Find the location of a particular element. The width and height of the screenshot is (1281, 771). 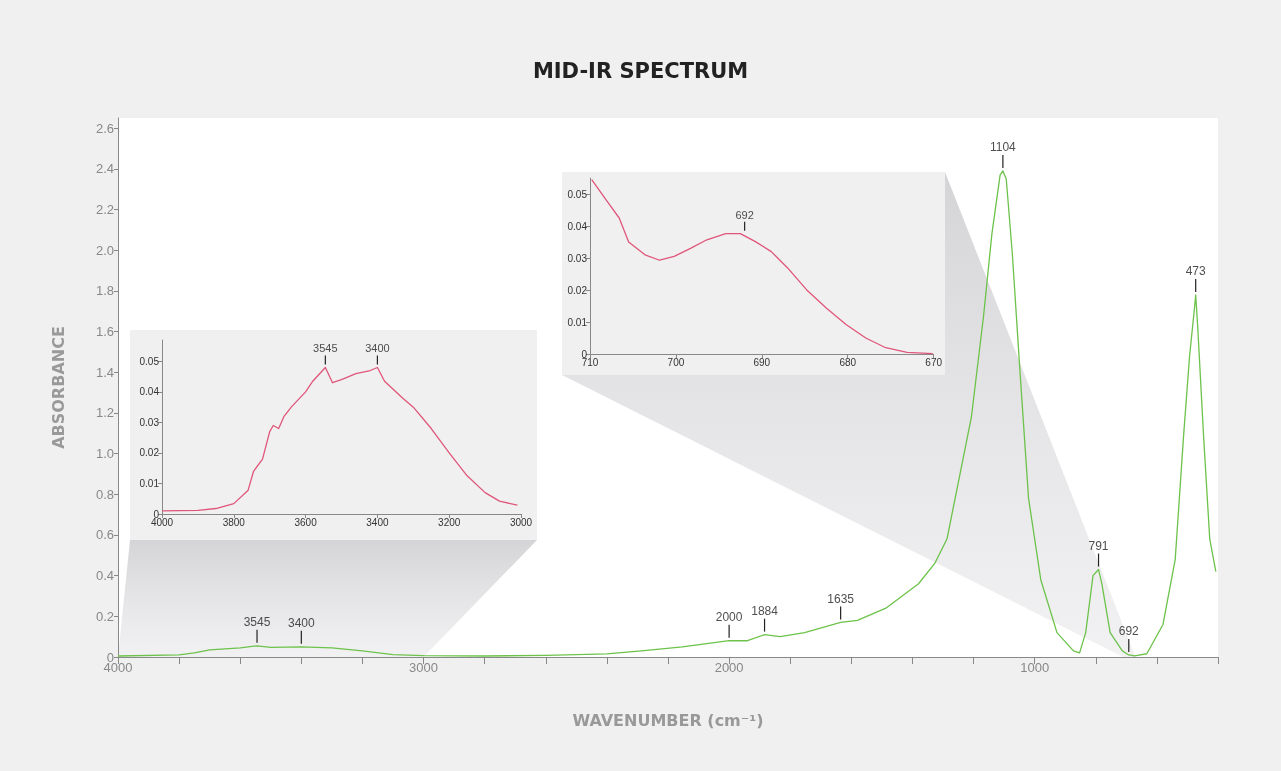

y-tick-label: 2.6 is located at coordinates (104, 128).